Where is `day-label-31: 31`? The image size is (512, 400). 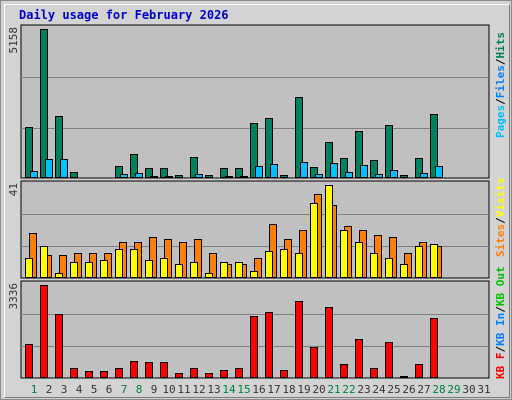 day-label-31: 31 is located at coordinates (483, 389).